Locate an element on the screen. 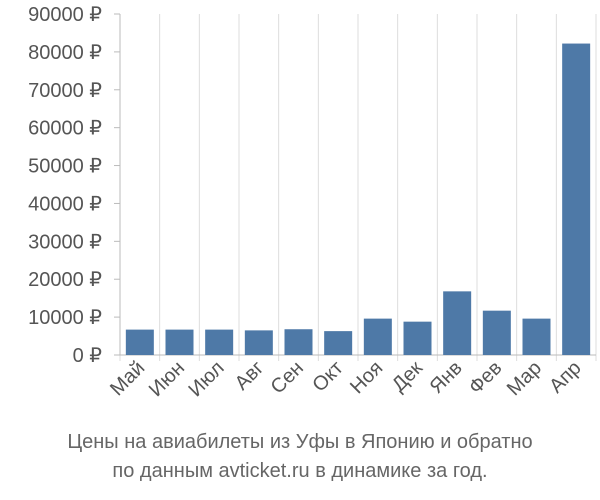 This screenshot has height=500, width=600. y-tick-label: 70000 ₽ is located at coordinates (65, 91).